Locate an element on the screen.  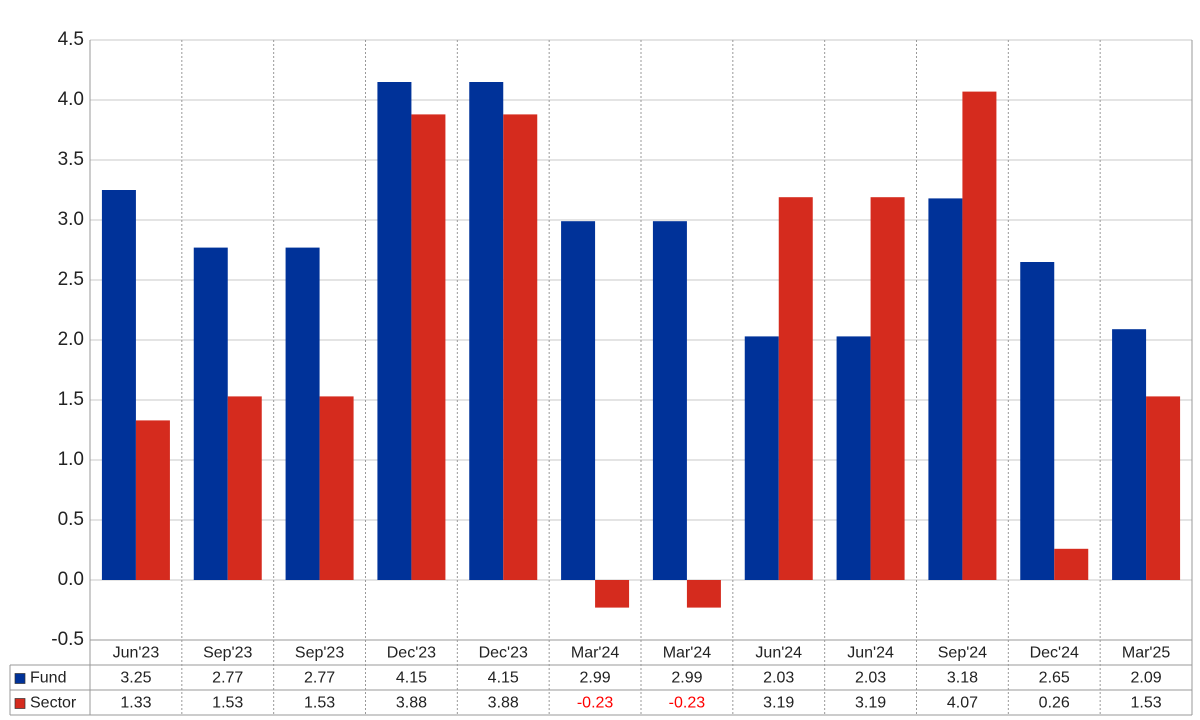
x-tick-label: Sep'24 is located at coordinates (962, 653).